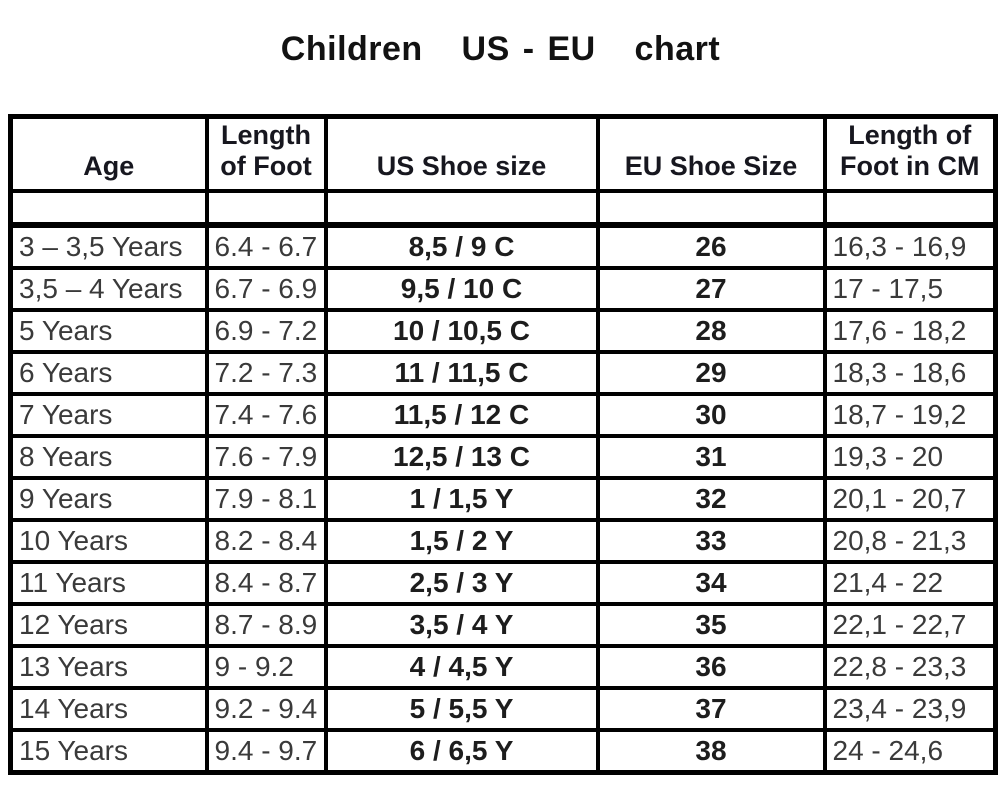 This screenshot has width=1001, height=800. What do you see at coordinates (711, 153) in the screenshot?
I see `column-header-eu-shoe-size: EU Shoe Size` at bounding box center [711, 153].